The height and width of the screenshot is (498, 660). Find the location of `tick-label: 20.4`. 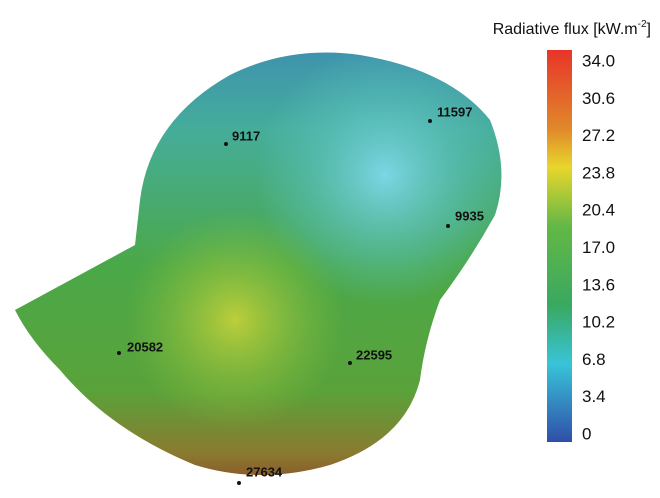

tick-label: 20.4 is located at coordinates (598, 210).